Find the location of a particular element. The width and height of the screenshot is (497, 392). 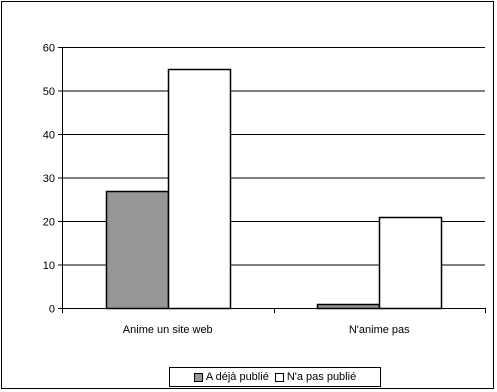

x-tick-labels: Anime un site web N'anime pas is located at coordinates (266, 330).